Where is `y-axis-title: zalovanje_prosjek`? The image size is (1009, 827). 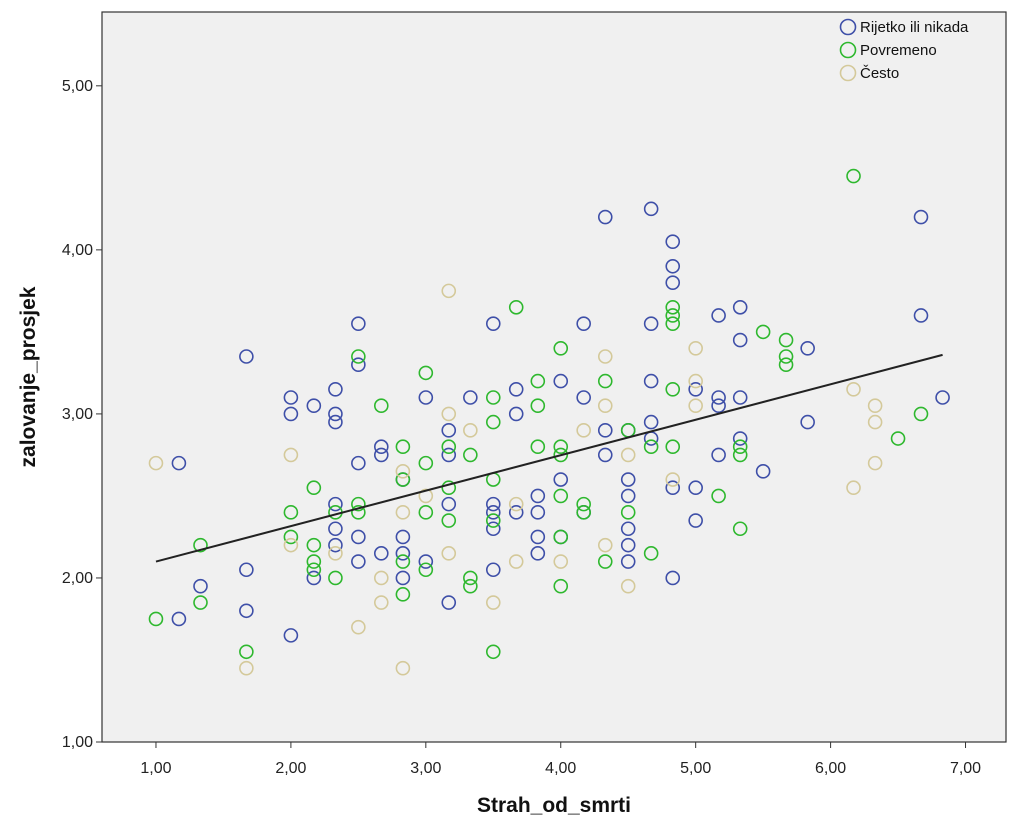
y-axis-title: zalovanje_prosjek is located at coordinates (28, 376).